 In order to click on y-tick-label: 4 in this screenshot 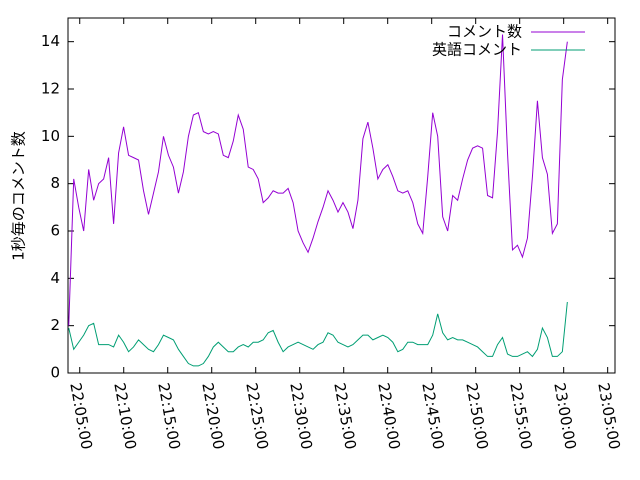, I will do `click(55, 278)`.